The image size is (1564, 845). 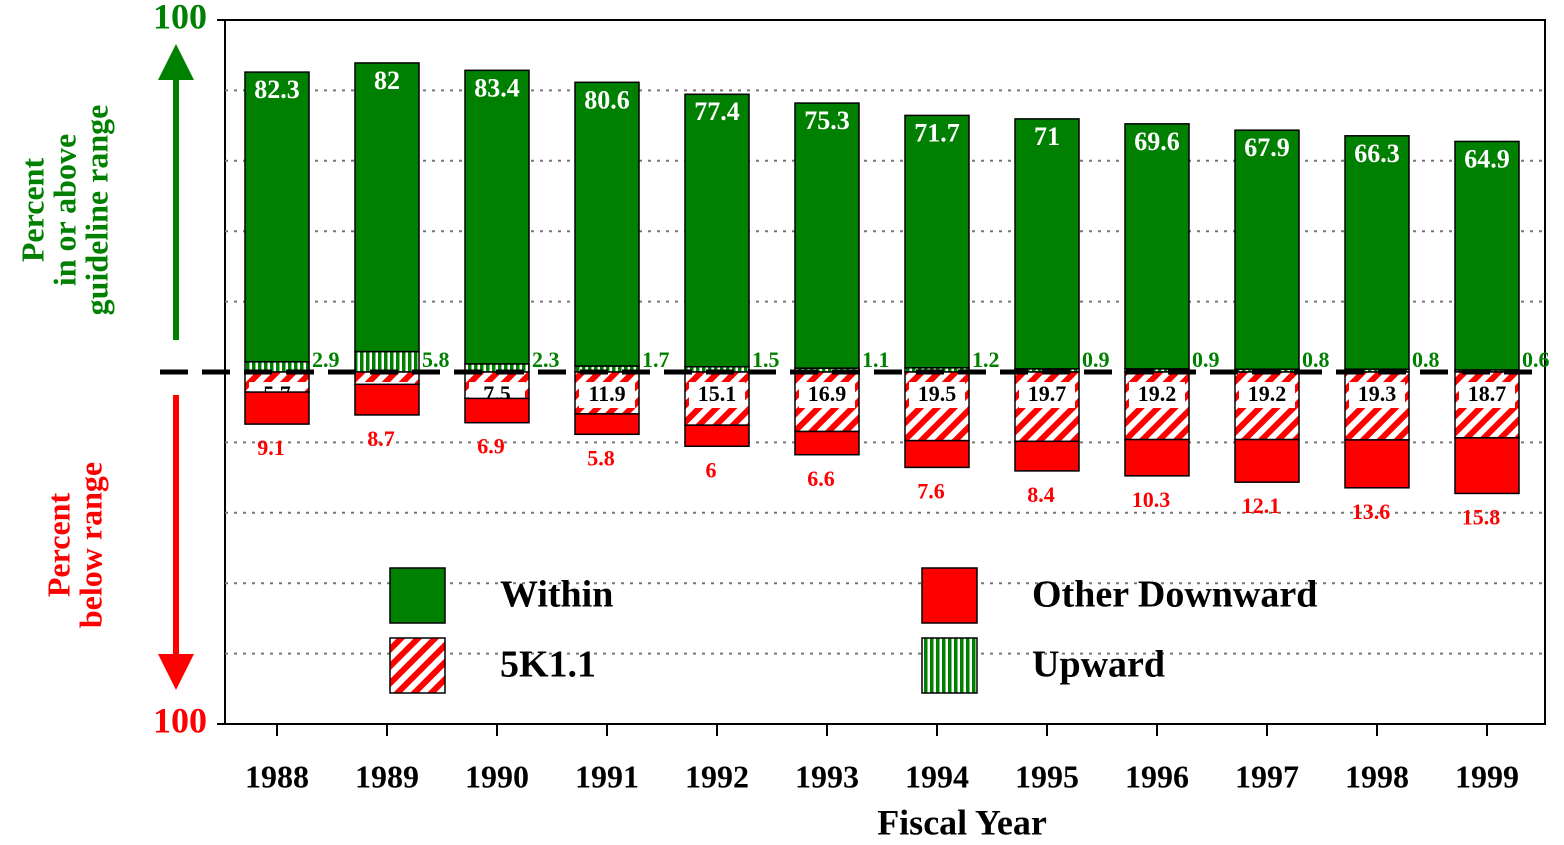 What do you see at coordinates (556, 595) in the screenshot?
I see `legend-label: Within` at bounding box center [556, 595].